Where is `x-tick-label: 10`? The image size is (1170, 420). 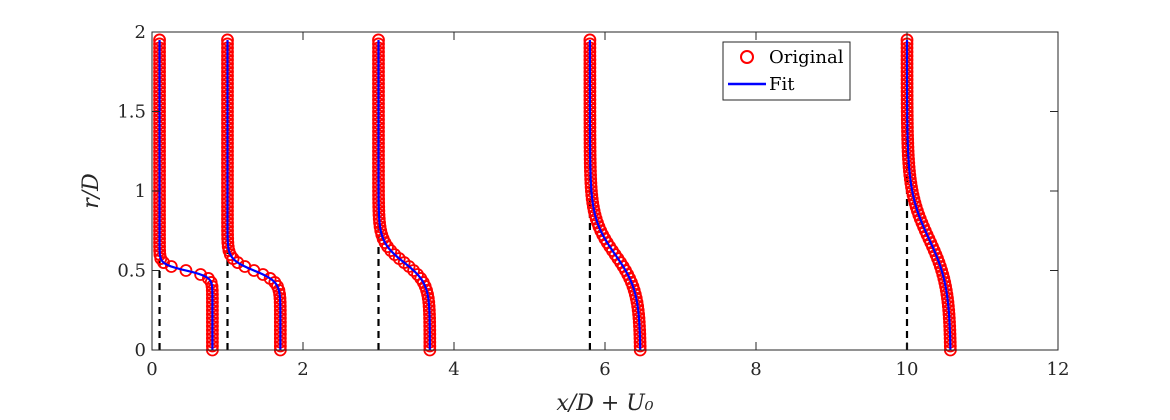
x-tick-label: 10 is located at coordinates (907, 369).